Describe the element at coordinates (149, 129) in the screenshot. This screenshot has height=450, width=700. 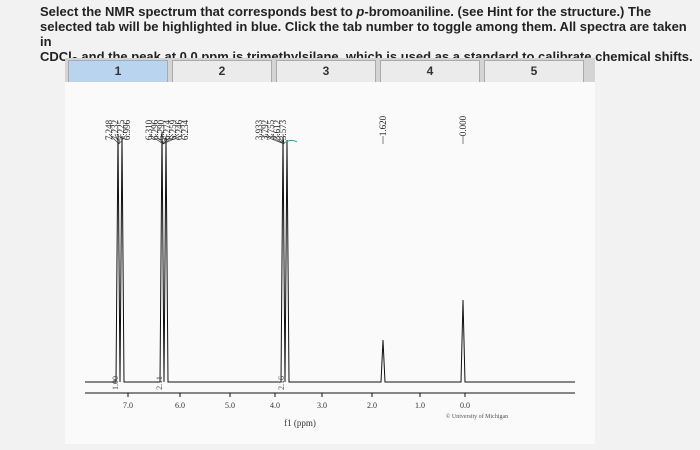
I see `peak-label: 6.310` at that location.